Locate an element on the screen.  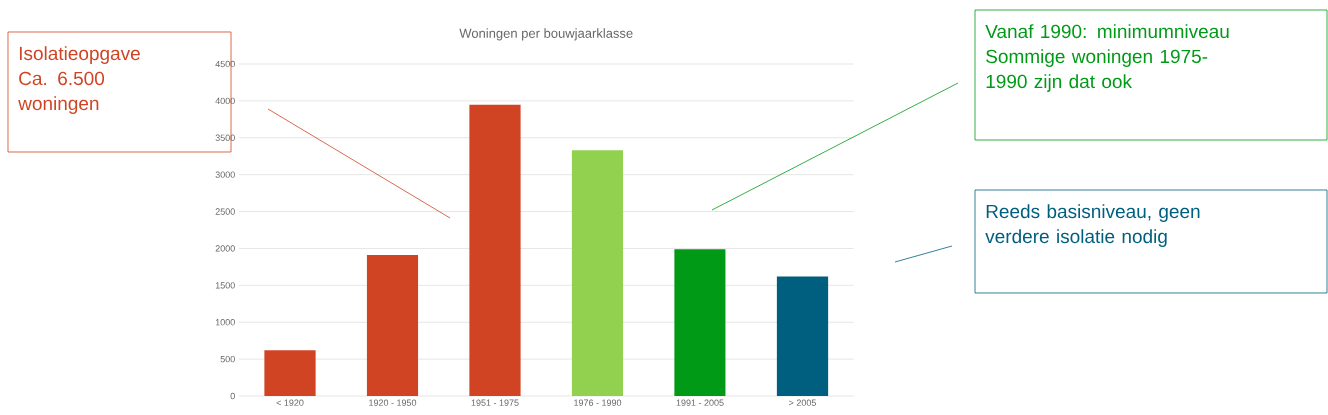
x-tick-label: < 1920 is located at coordinates (290, 402).